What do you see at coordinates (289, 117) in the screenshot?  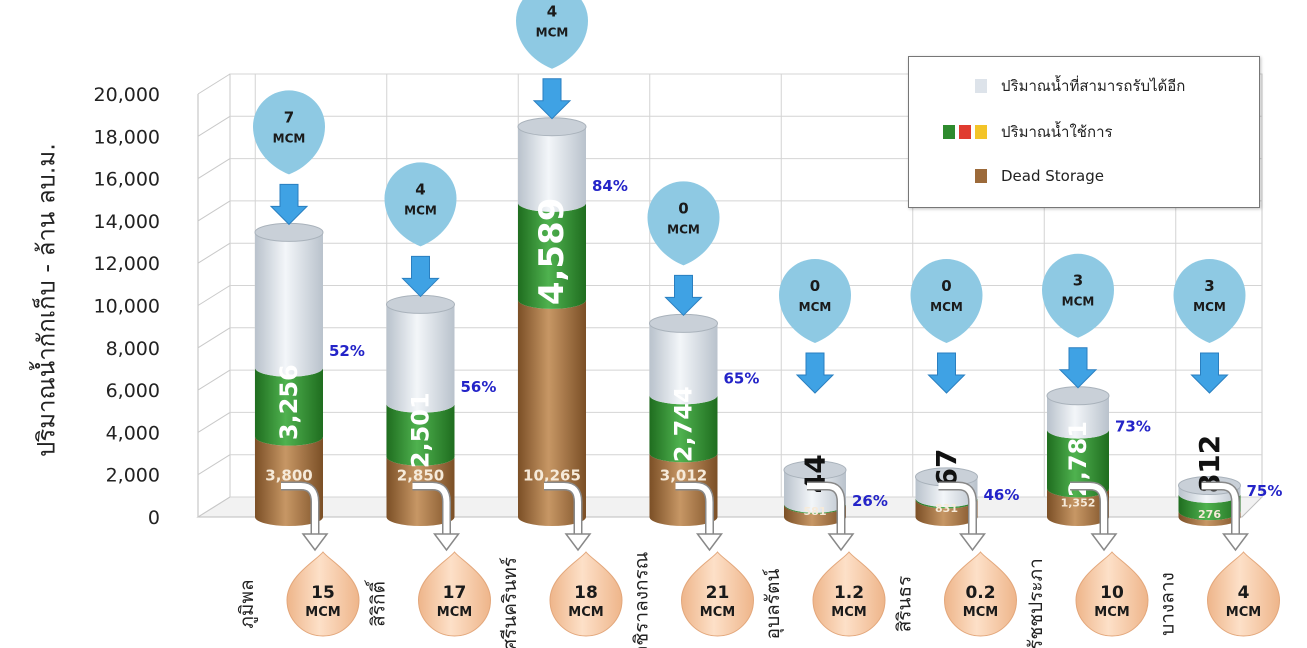 I see `inflow-value: 7` at bounding box center [289, 117].